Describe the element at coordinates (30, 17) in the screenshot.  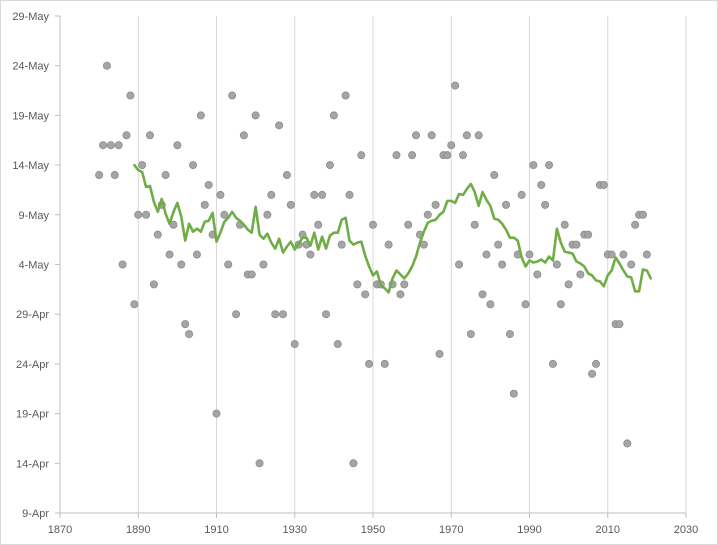
I see `y-tick-label: 29-May` at that location.